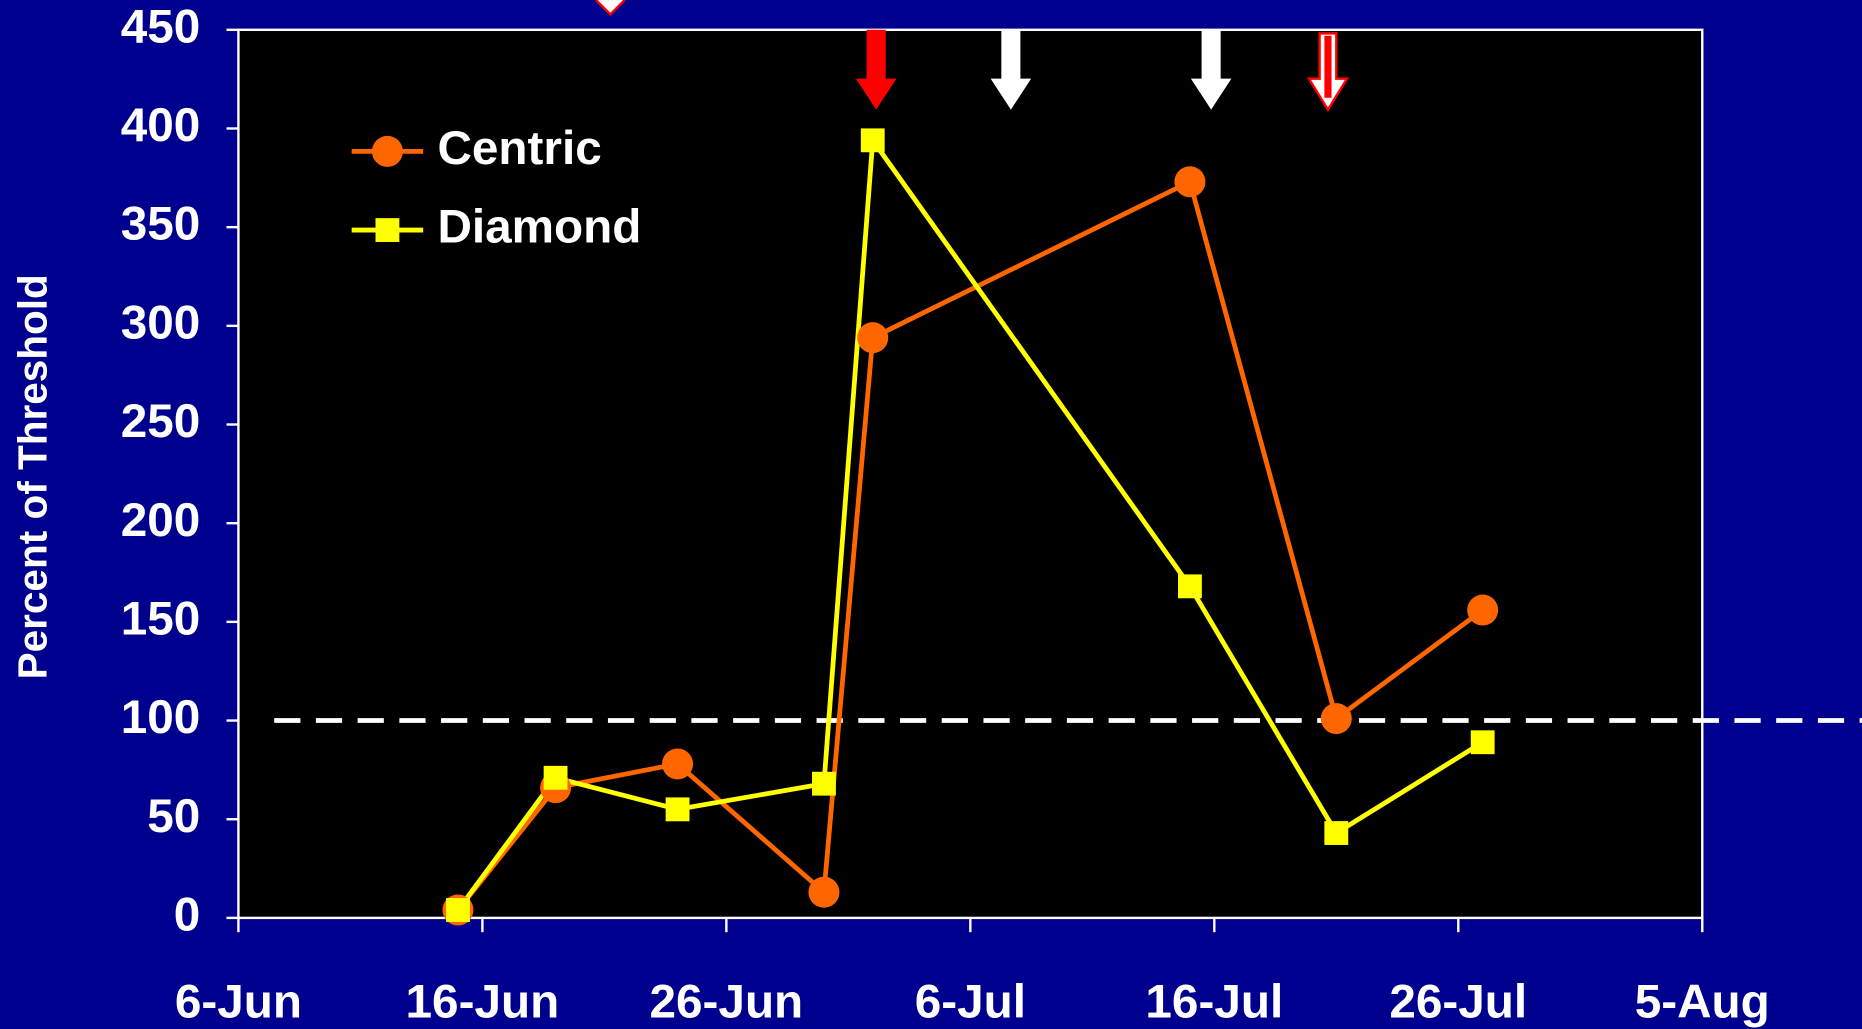 This screenshot has height=1029, width=1862. What do you see at coordinates (161, 520) in the screenshot?
I see `y-tick-label: 200` at bounding box center [161, 520].